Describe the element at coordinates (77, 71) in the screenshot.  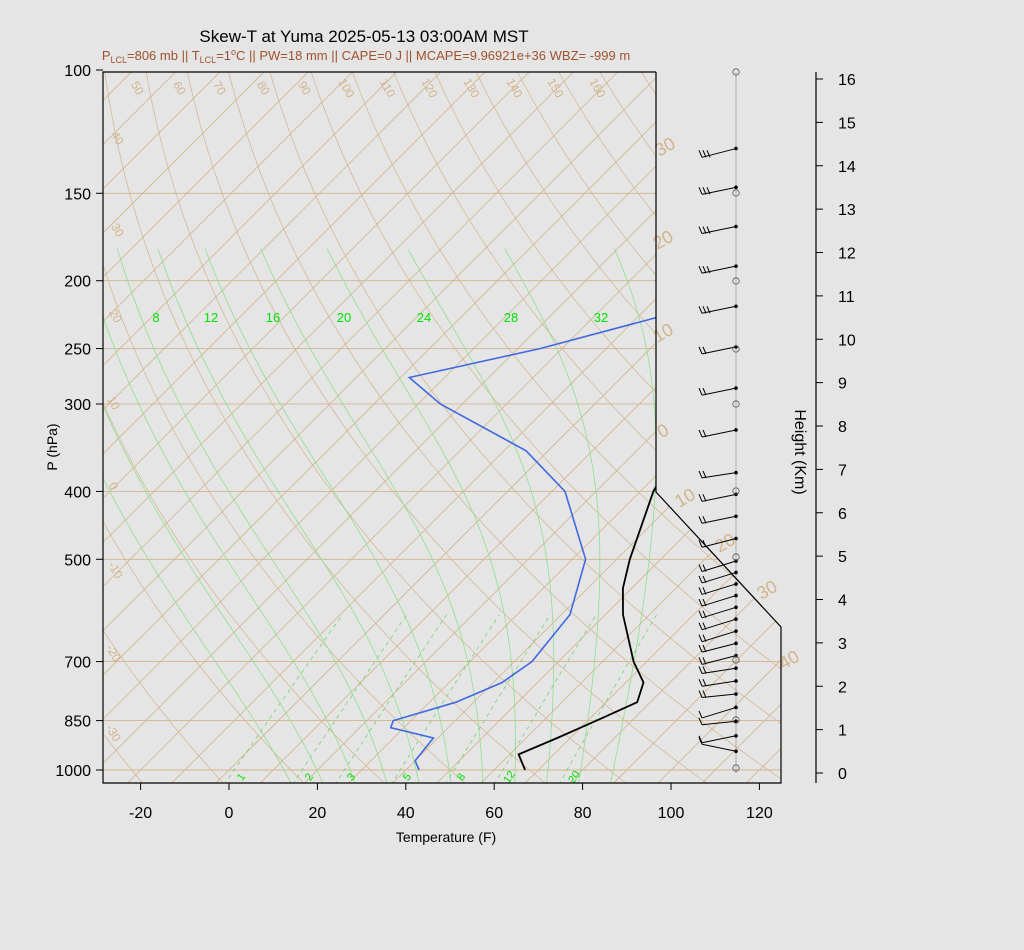
I see `pressure-tick-label: 100` at that location.